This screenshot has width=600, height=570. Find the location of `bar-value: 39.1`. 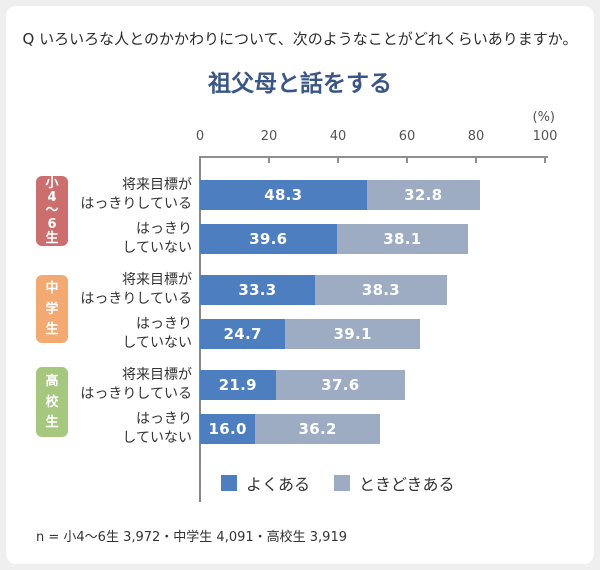

bar-value: 39.1 is located at coordinates (352, 334).